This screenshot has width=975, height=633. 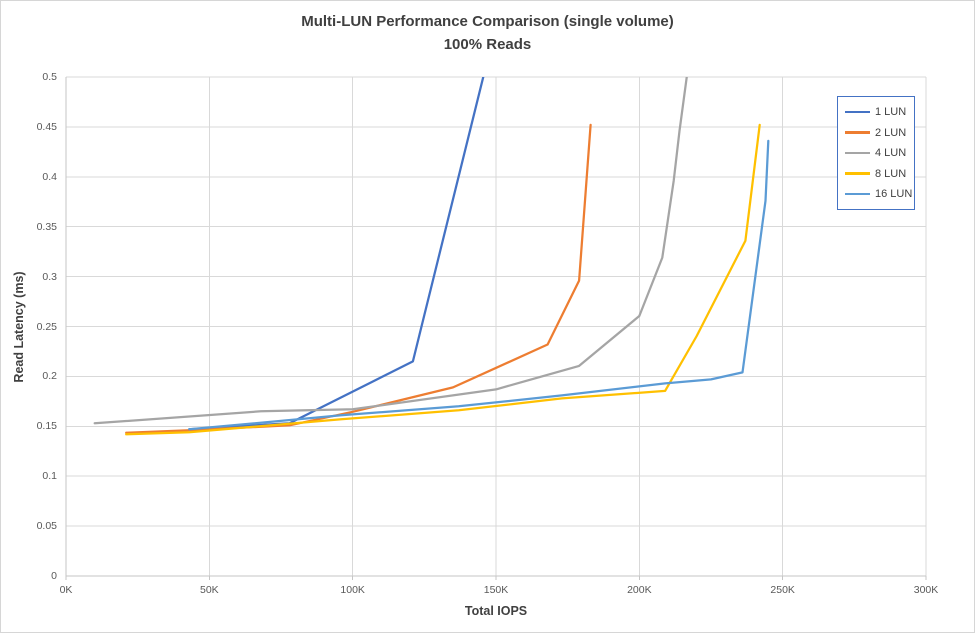 I want to click on legend-label: 1 LUN, so click(x=891, y=112).